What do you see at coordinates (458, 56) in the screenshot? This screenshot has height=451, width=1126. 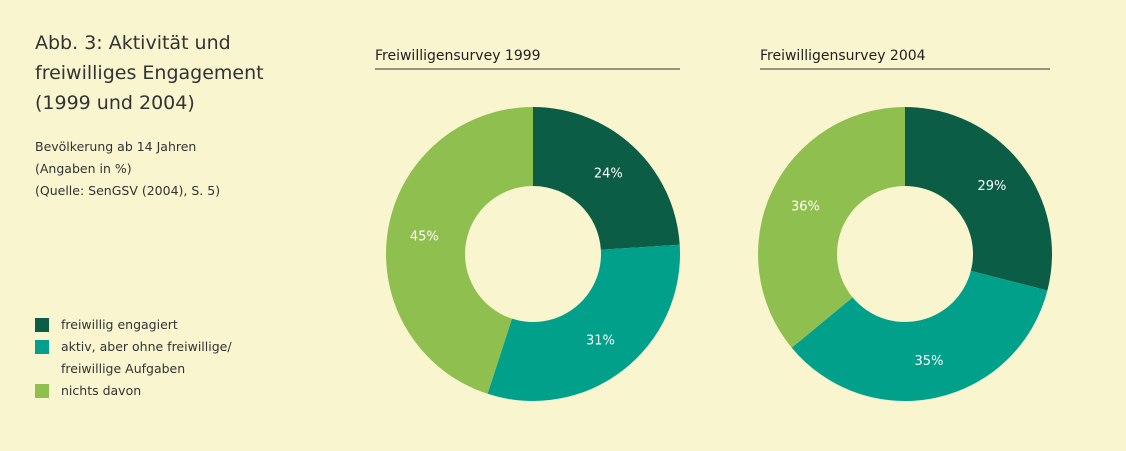 I see `chart-title: Freiwilligensurvey 1999` at bounding box center [458, 56].